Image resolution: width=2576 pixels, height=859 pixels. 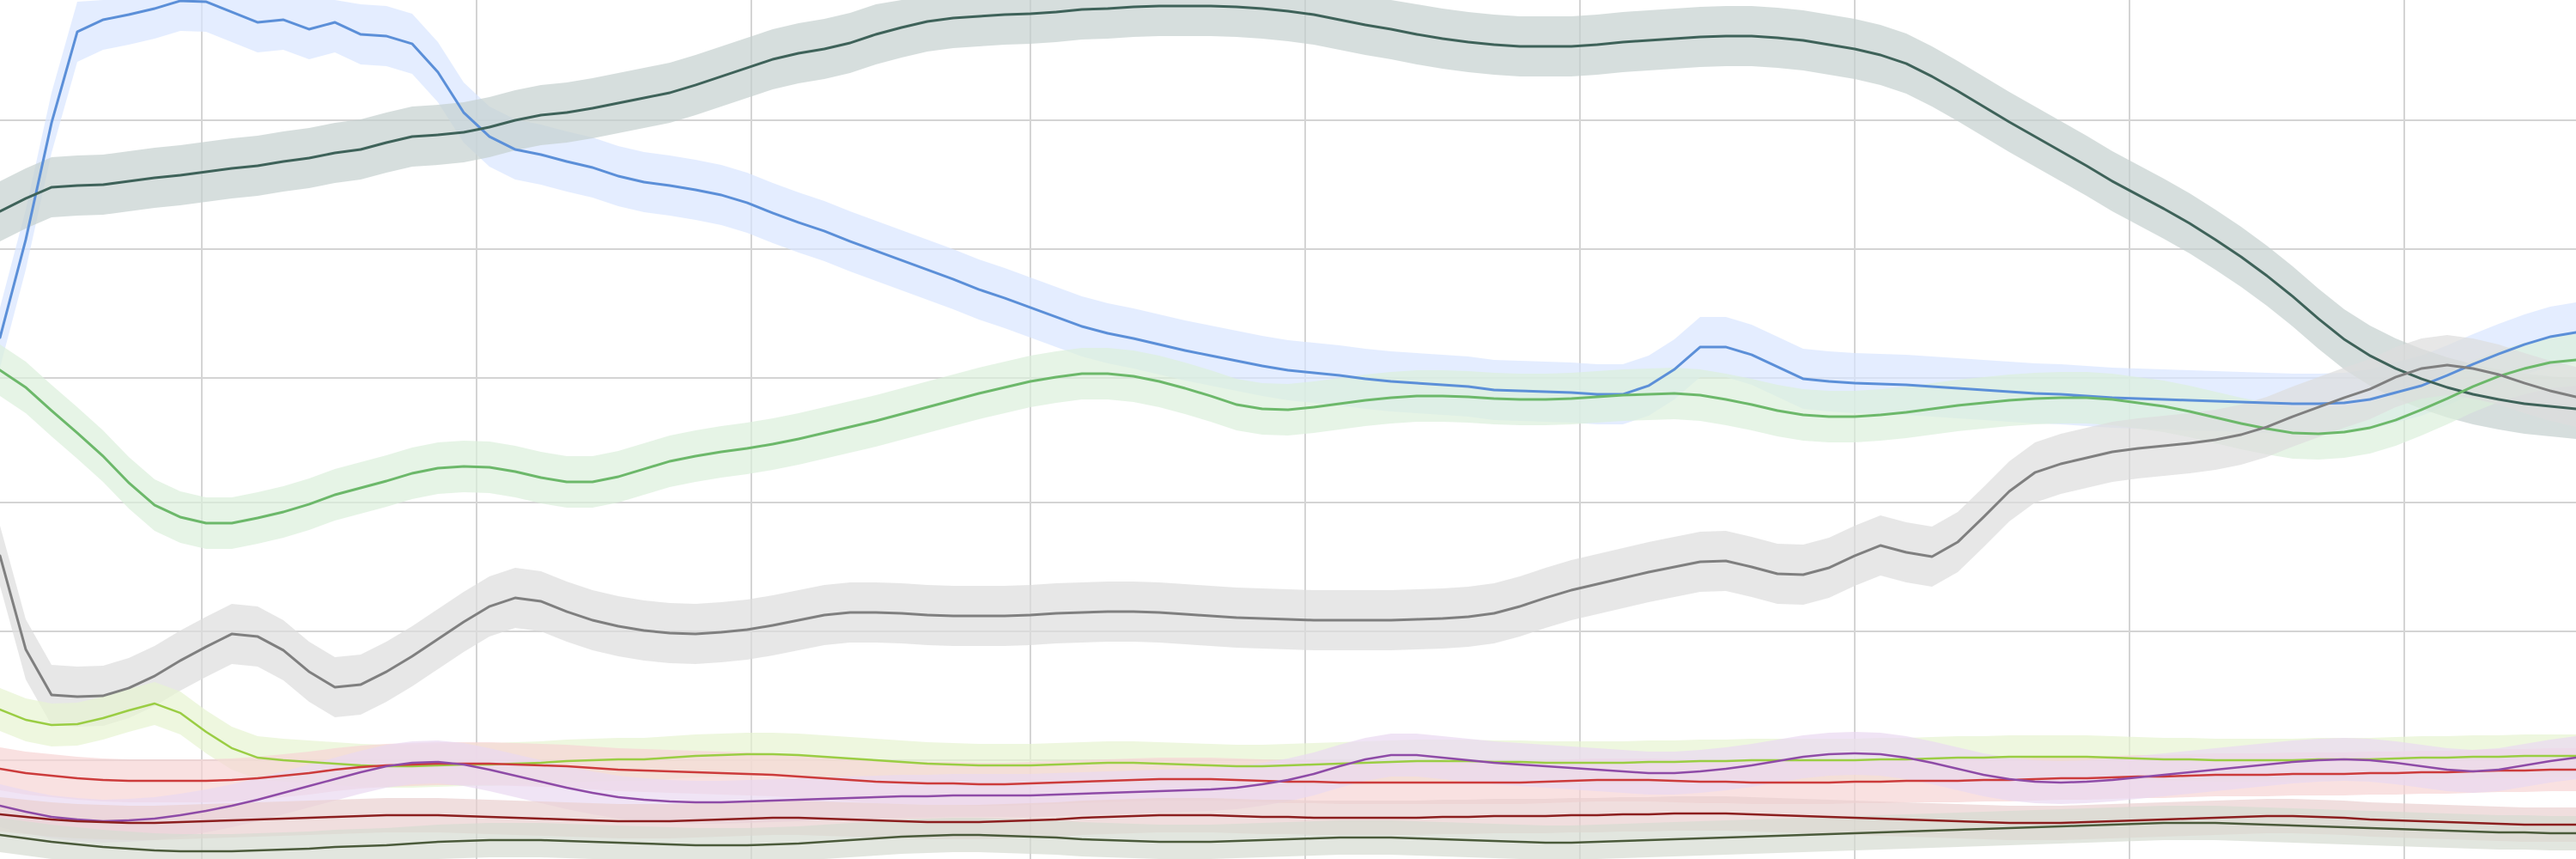 I want to click on series-band-dark-olive, so click(x=1288, y=832).